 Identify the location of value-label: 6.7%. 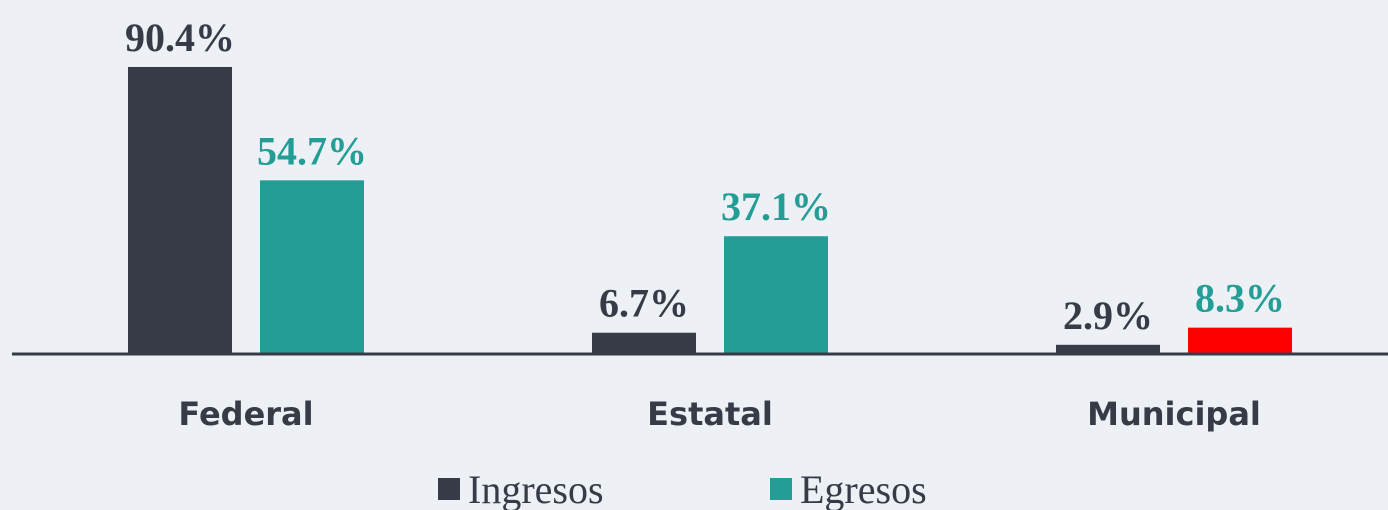
(644, 303).